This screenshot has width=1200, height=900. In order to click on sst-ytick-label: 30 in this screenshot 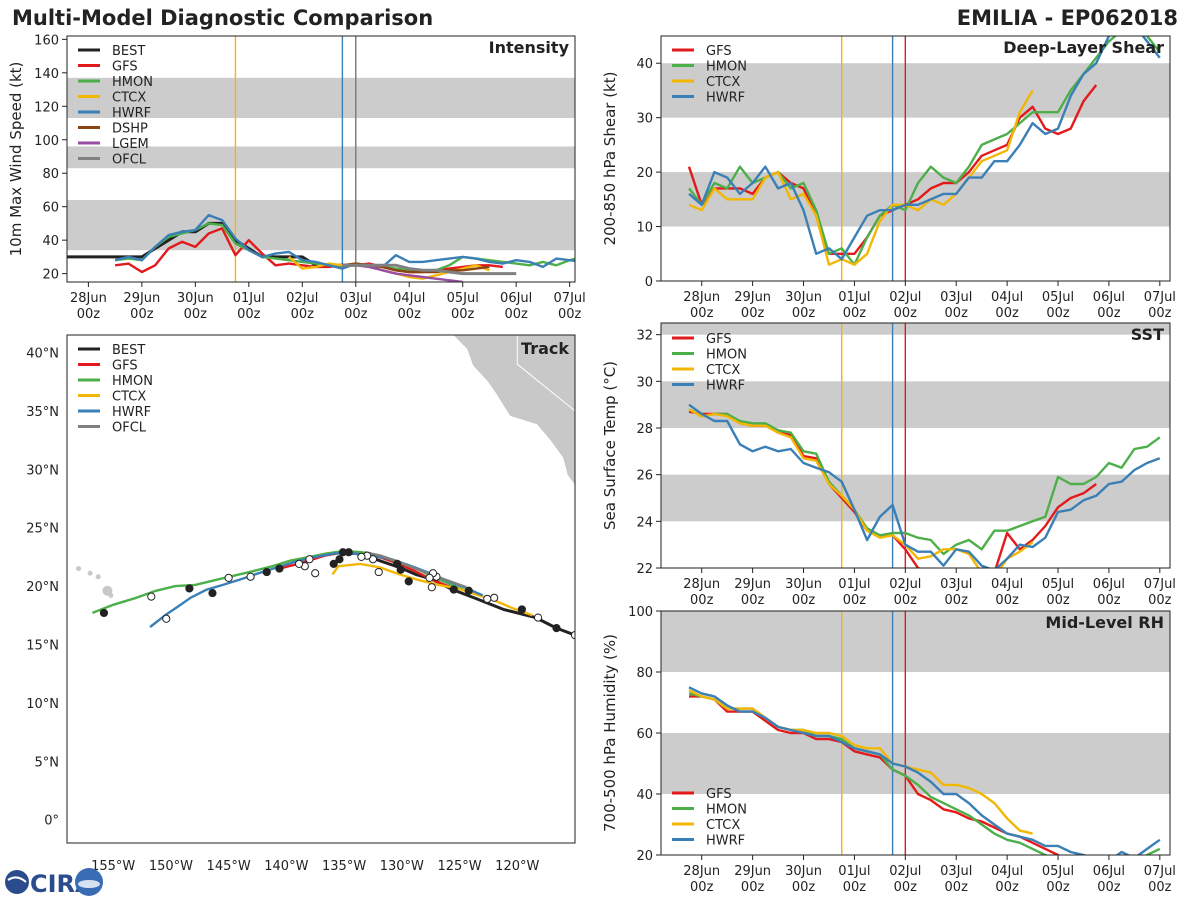, I will do `click(644, 382)`.